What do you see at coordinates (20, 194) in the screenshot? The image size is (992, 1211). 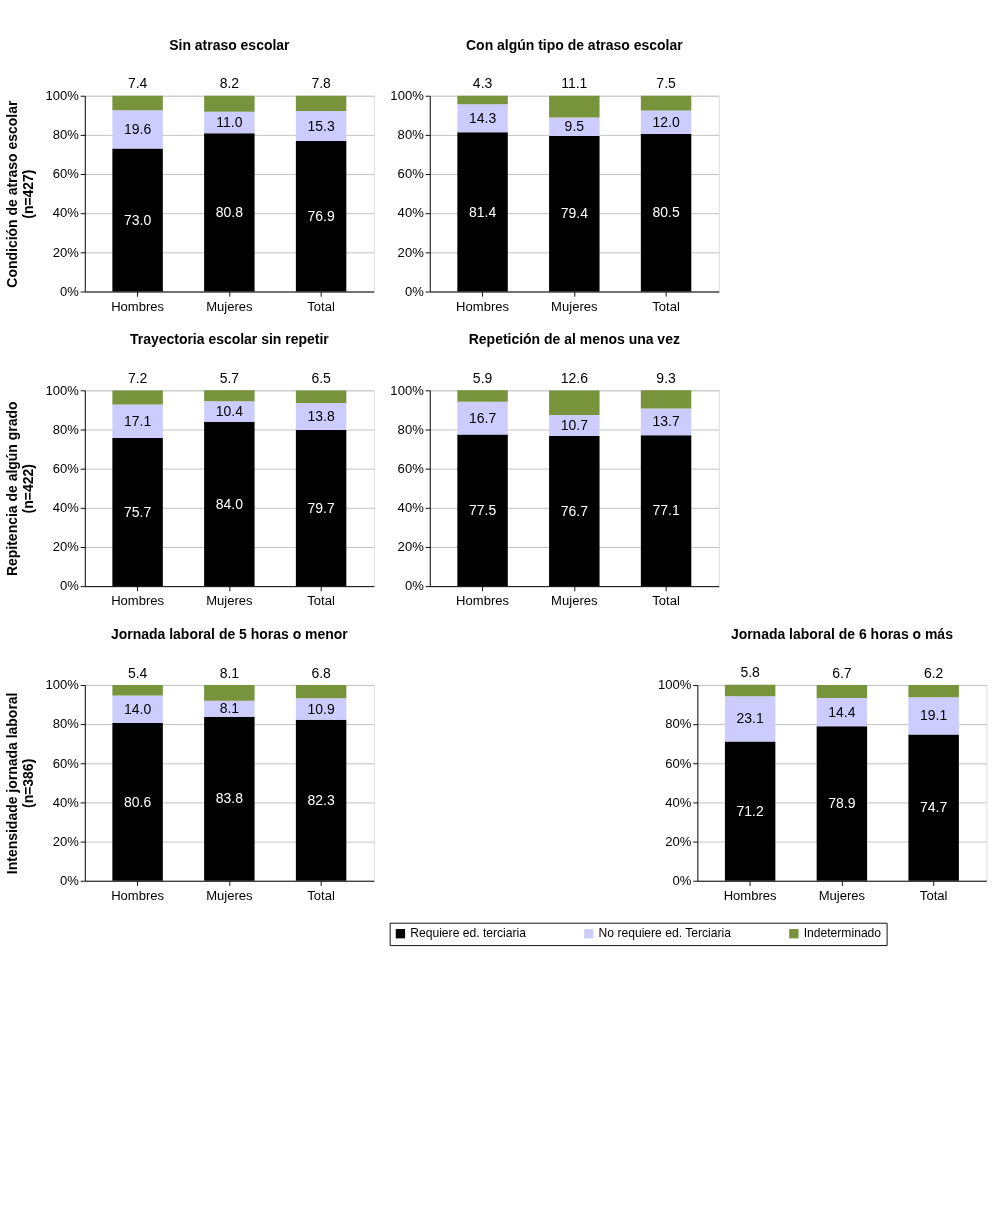 I see `y-axis-title: Condición de atraso escolar (n=427)` at bounding box center [20, 194].